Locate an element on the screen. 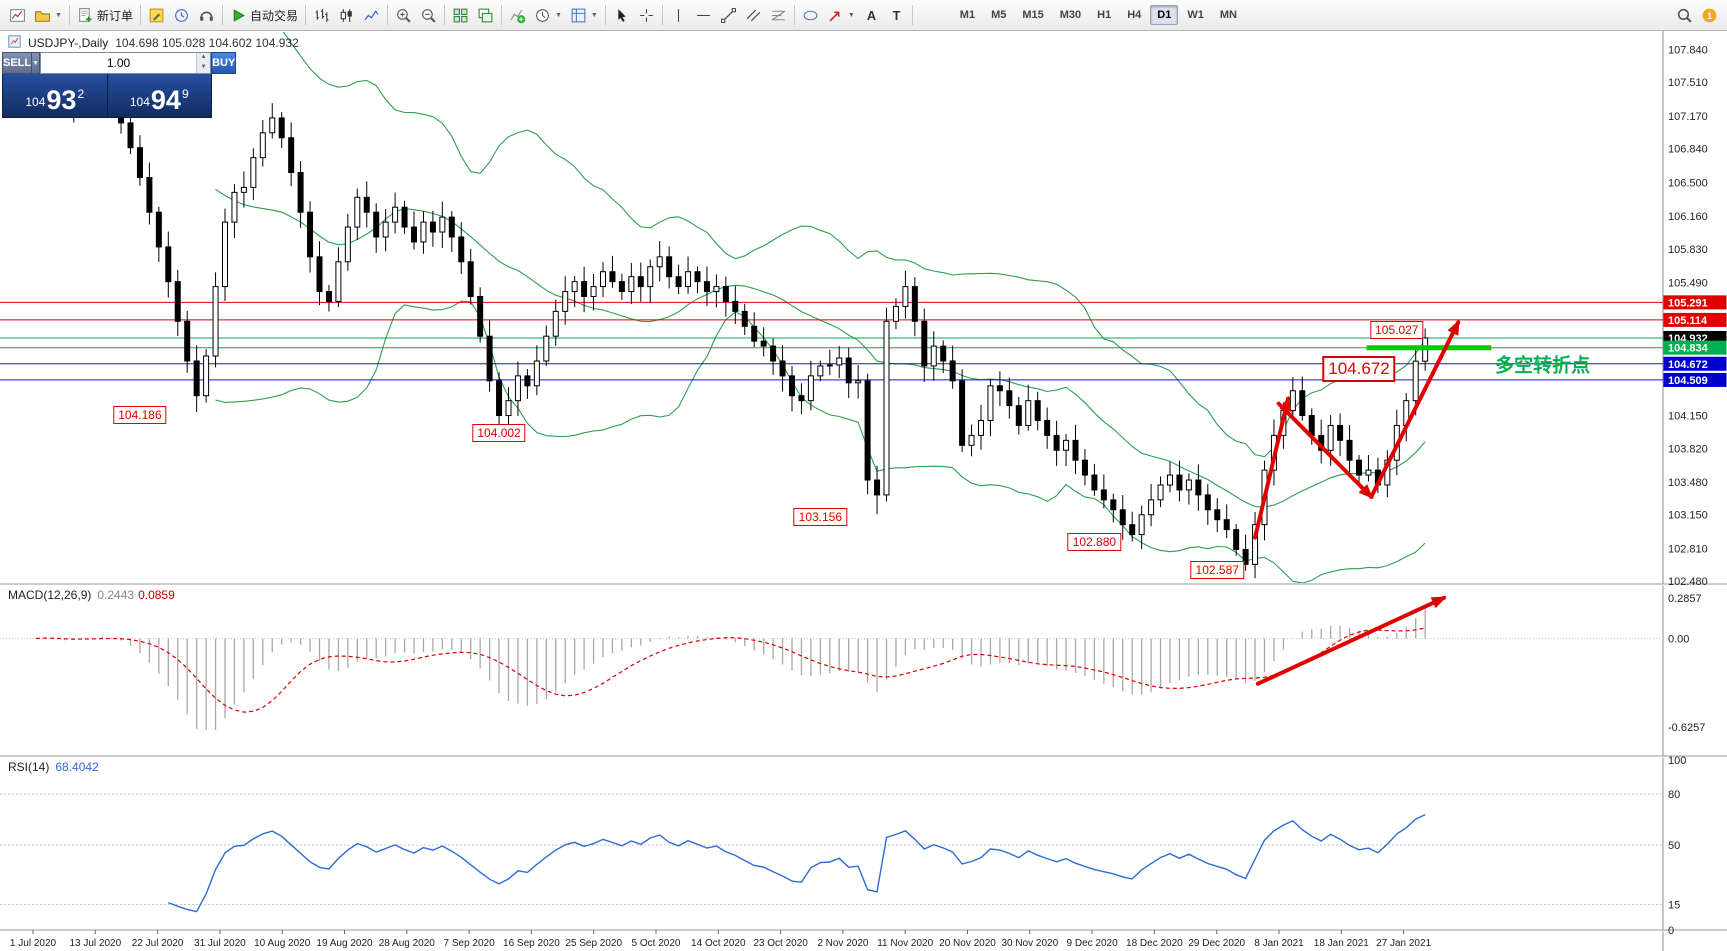 This screenshot has width=1727, height=951. buy-price: 104 94 9 is located at coordinates (159, 100).